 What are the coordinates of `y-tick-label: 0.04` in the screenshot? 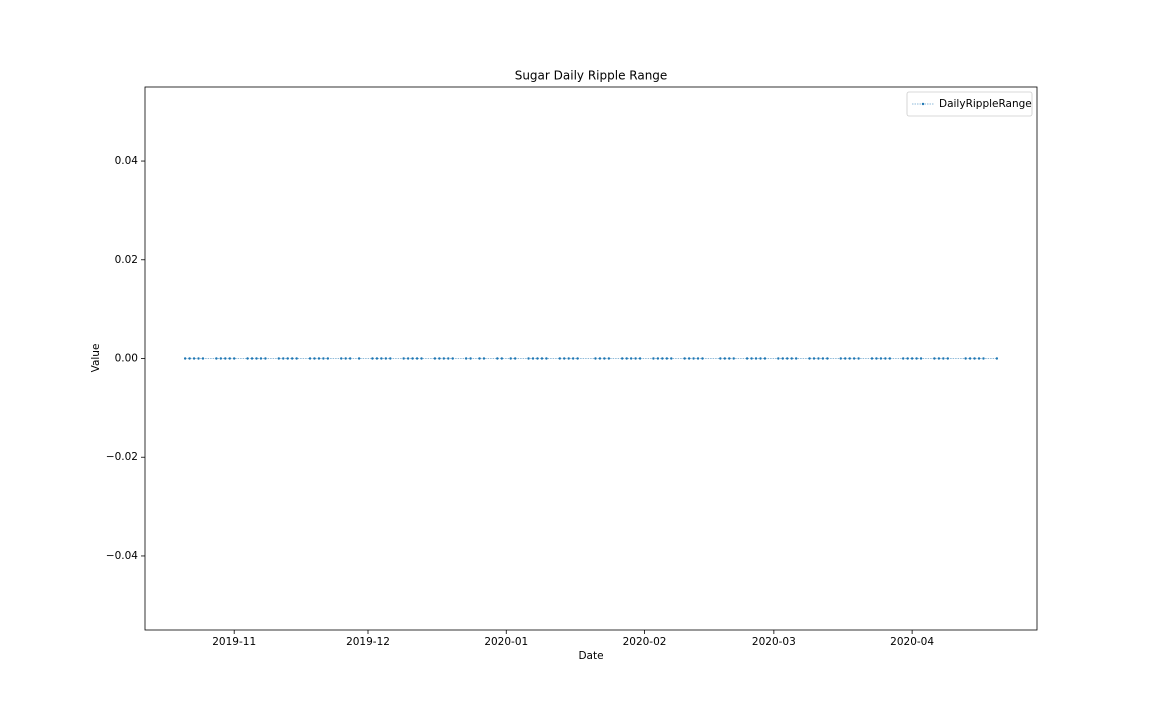 It's located at (127, 161).